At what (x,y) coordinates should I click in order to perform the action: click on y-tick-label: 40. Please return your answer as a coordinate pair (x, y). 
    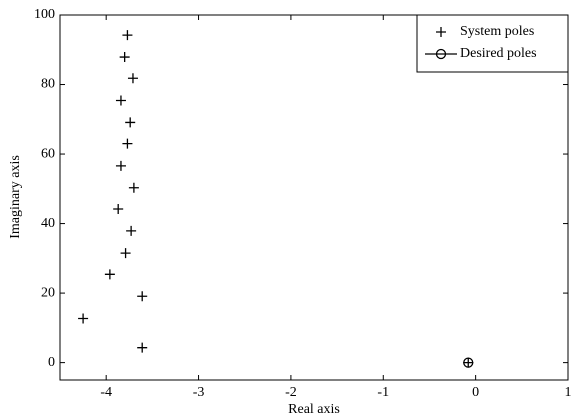
    Looking at the image, I should click on (48, 223).